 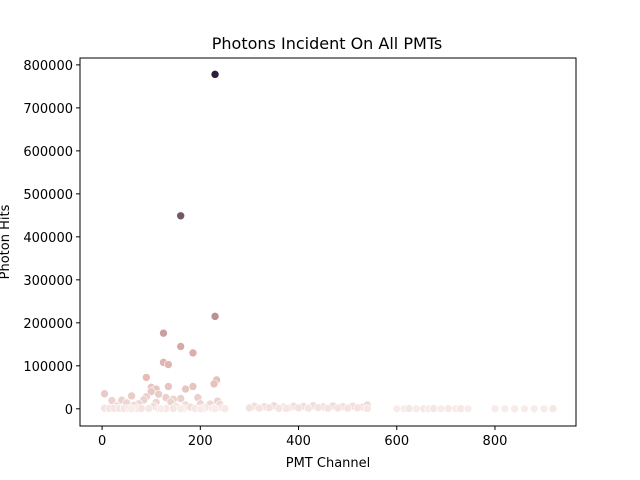 What do you see at coordinates (6, 241) in the screenshot?
I see `y-axis-label: Photon Hits` at bounding box center [6, 241].